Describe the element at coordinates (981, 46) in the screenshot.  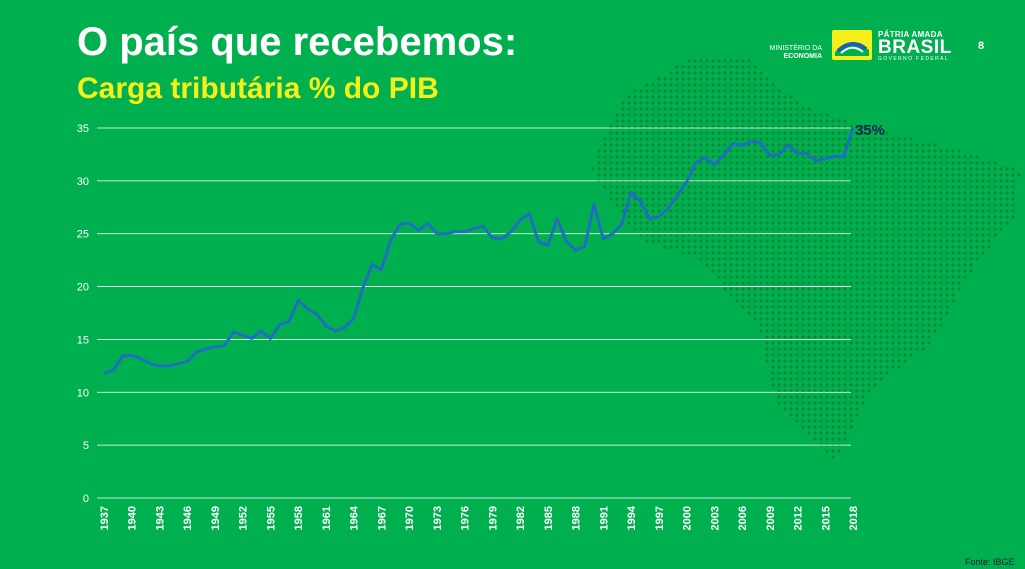
I see `page-number: 8` at that location.